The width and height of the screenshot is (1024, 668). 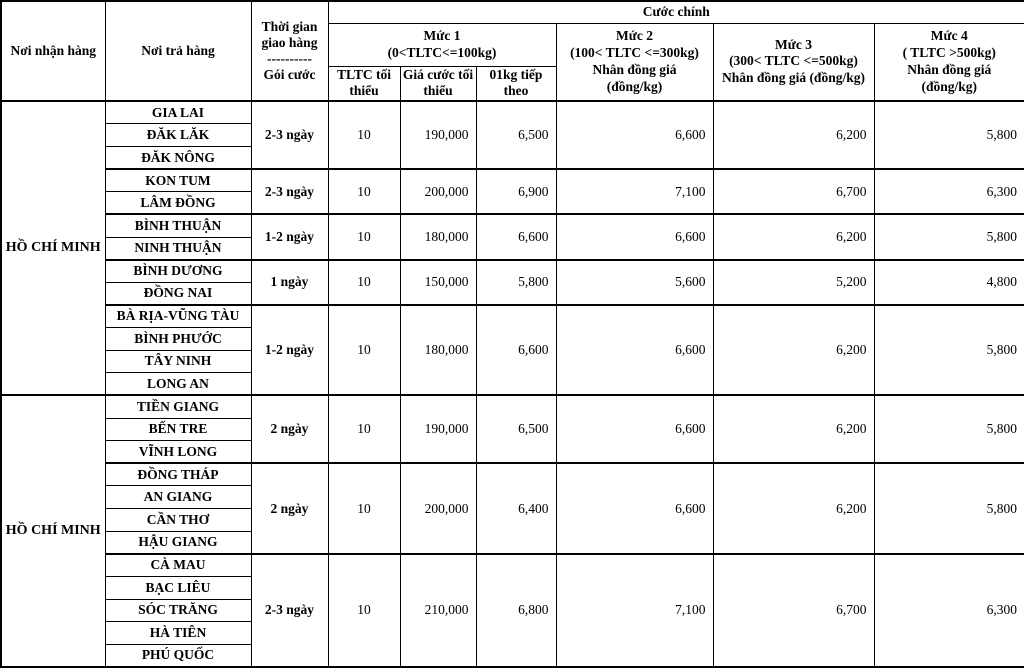 I want to click on table-row: HẬU GIANG, so click(x=512, y=542).